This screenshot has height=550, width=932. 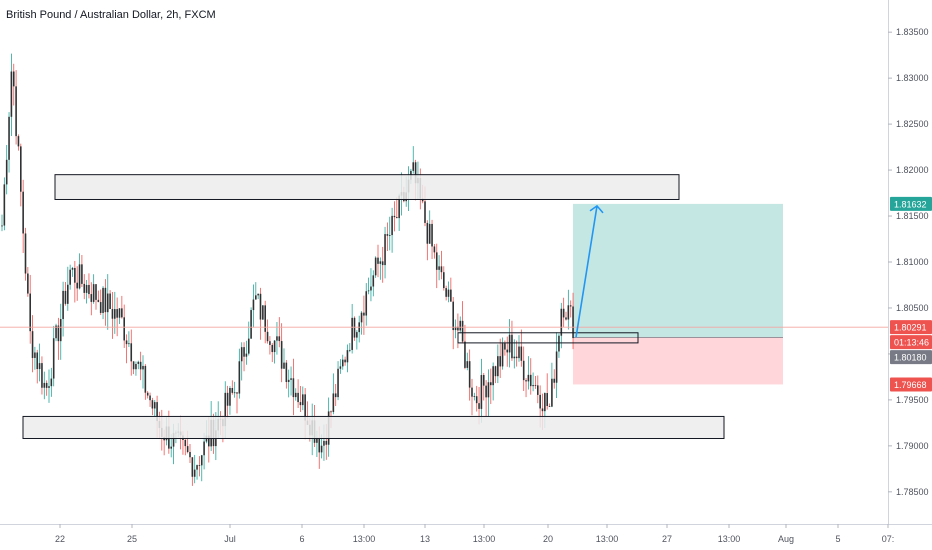 I want to click on breakout-zone-box, so click(x=548, y=338).